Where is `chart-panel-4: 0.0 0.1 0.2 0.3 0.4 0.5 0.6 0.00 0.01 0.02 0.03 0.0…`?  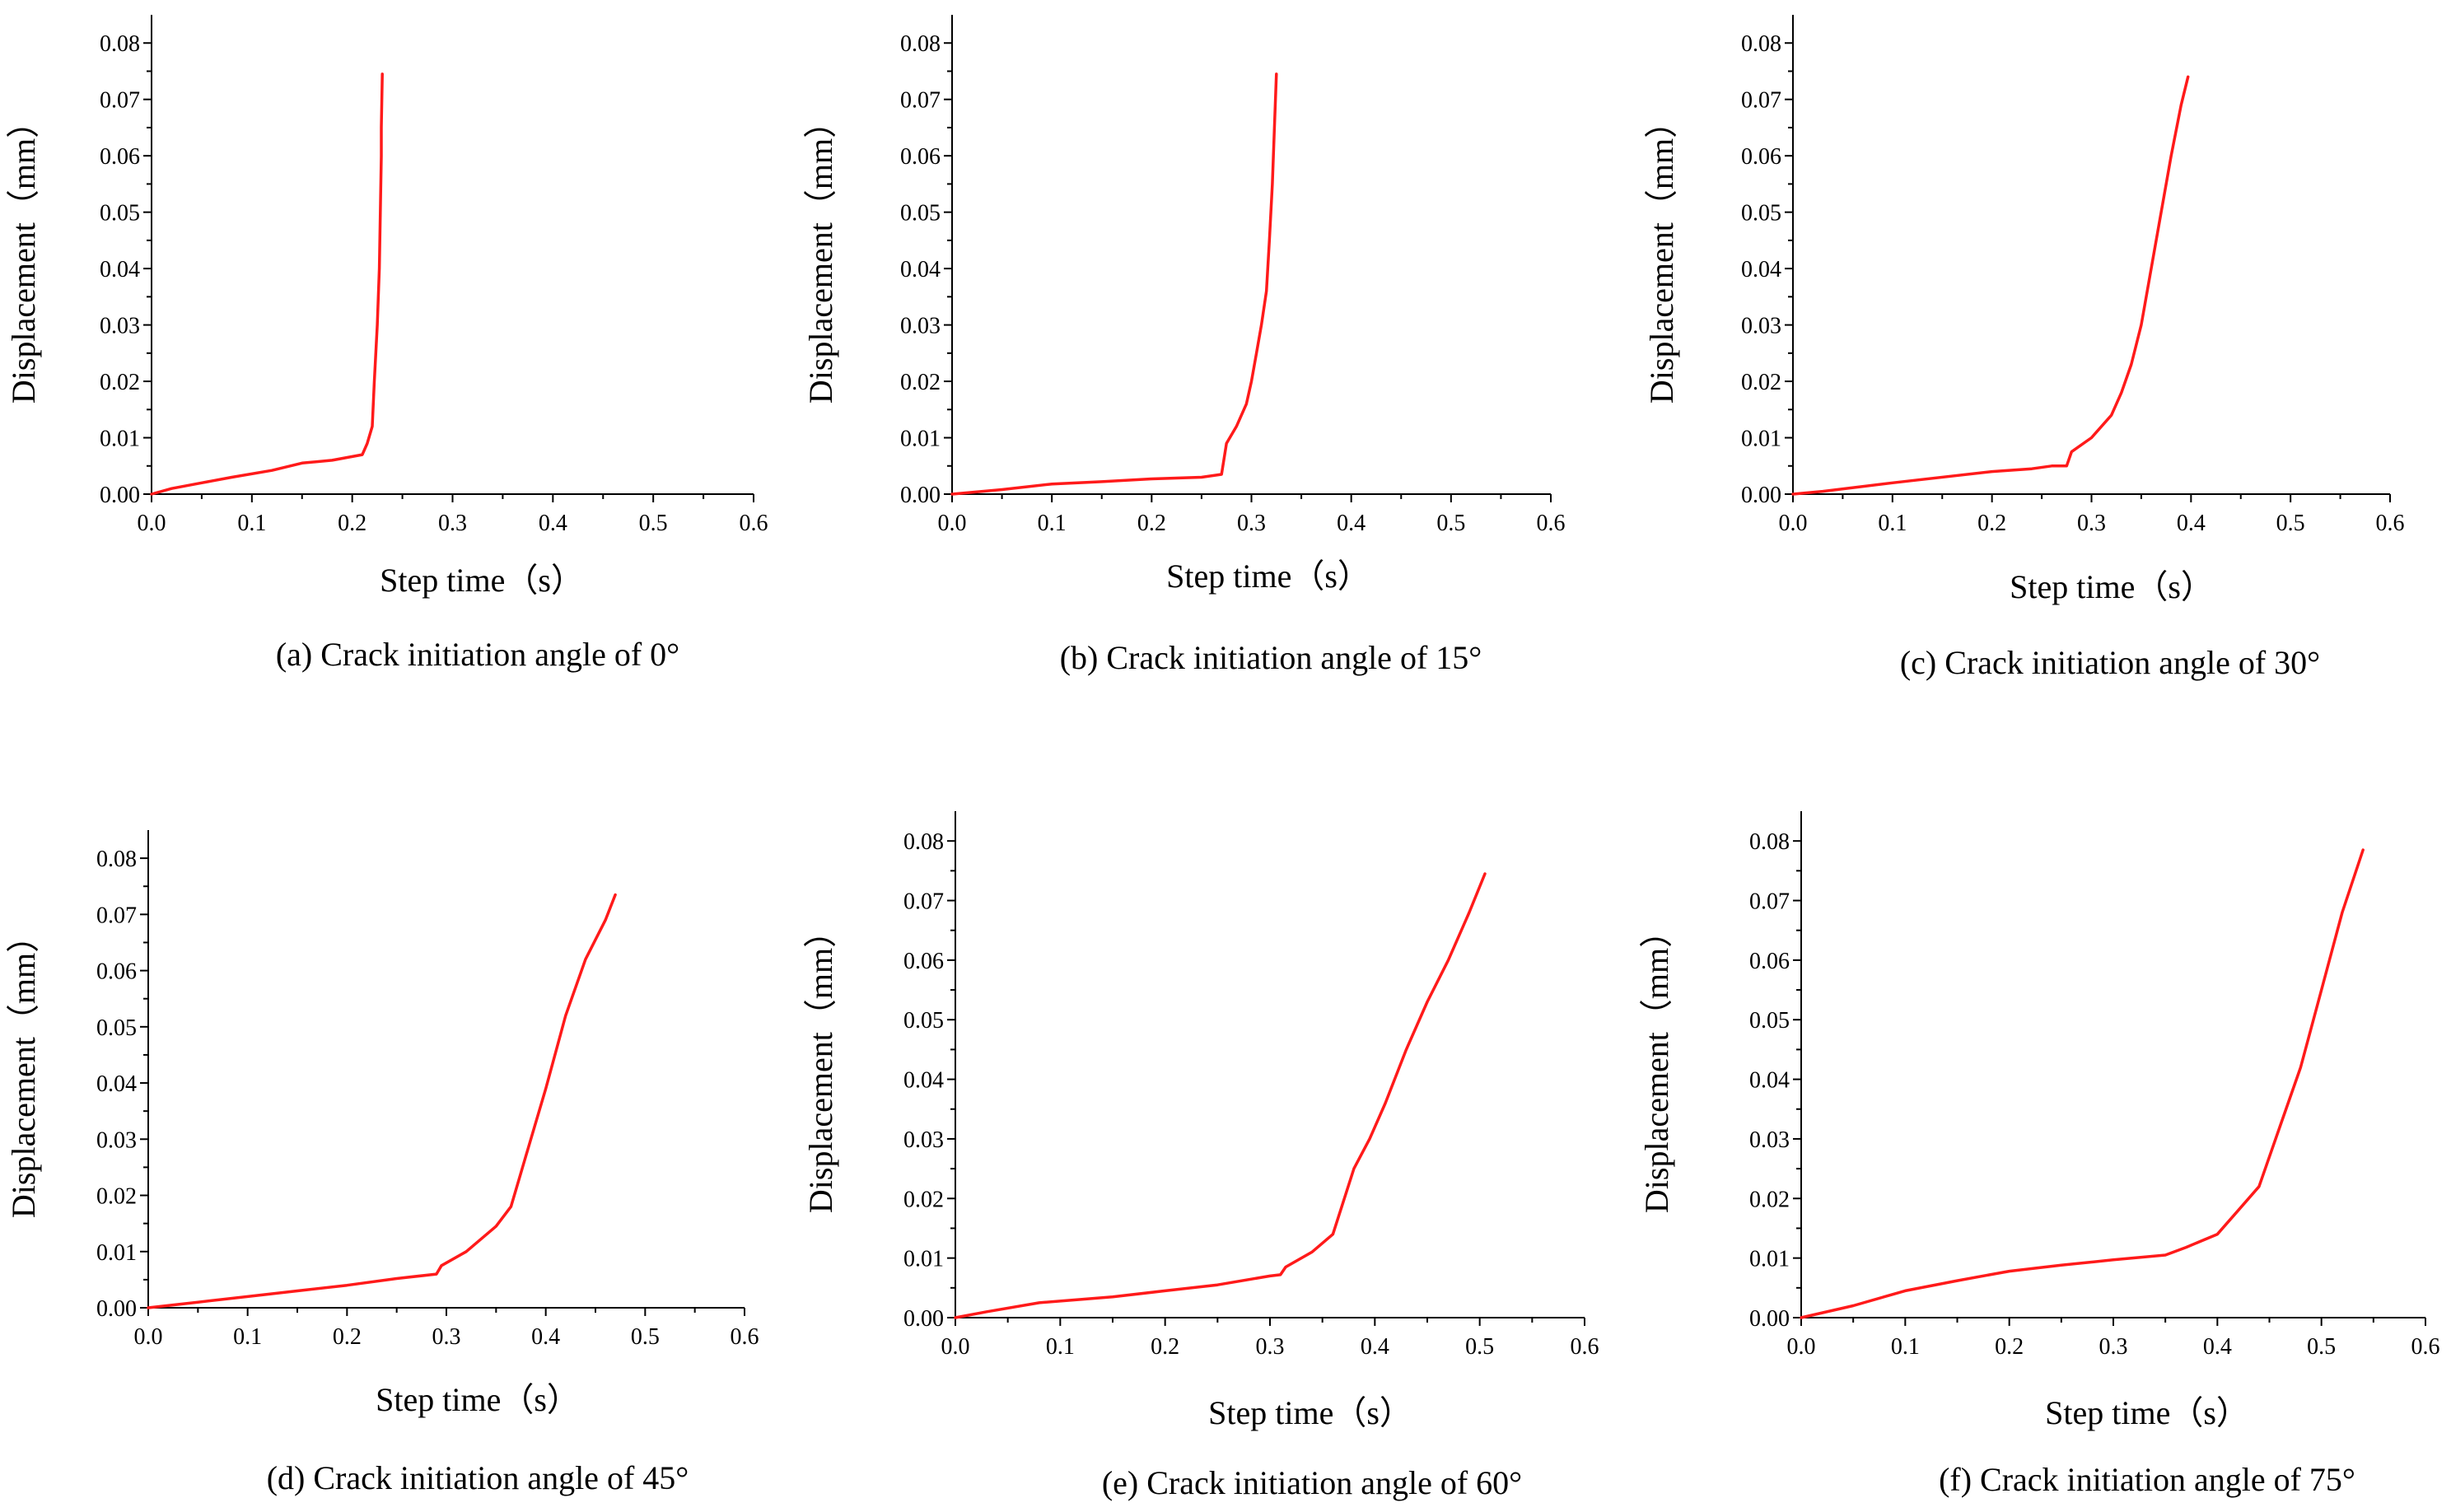
chart-panel-4: 0.0 0.1 0.2 0.3 0.4 0.5 0.6 0.00 0.01 0.02 0.03 0.0… is located at coordinates (382, 1163).